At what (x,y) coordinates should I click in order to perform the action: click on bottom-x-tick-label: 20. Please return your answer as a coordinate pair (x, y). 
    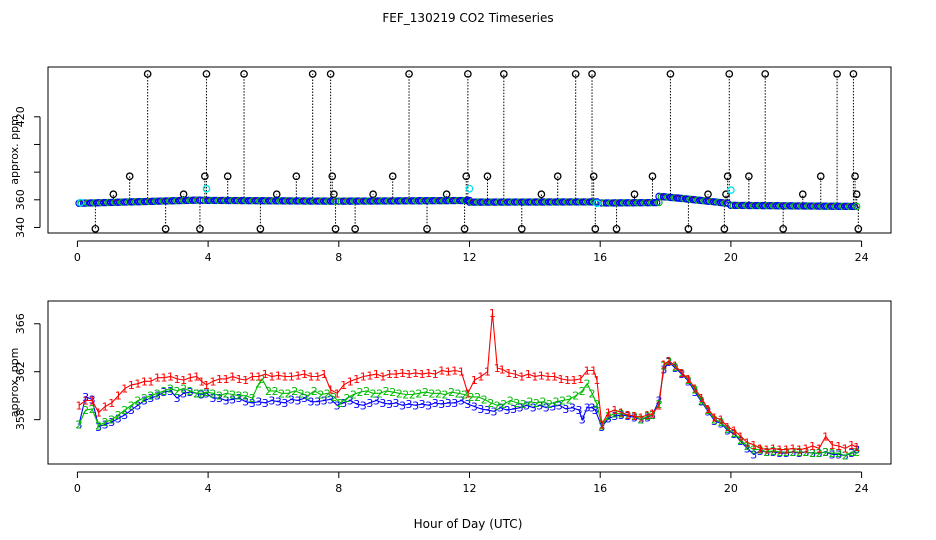
    Looking at the image, I should click on (731, 488).